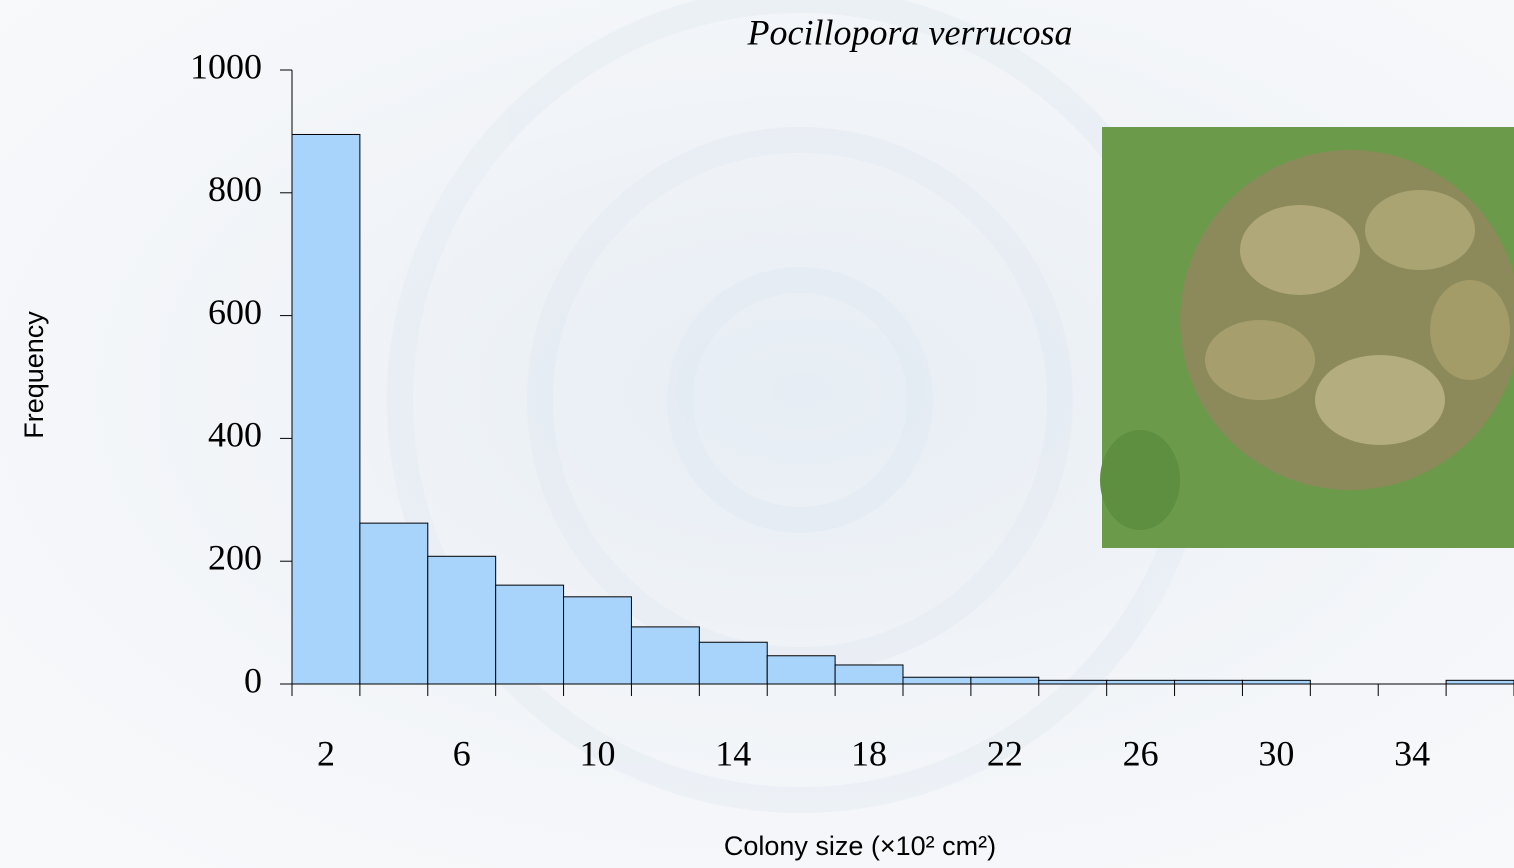 The height and width of the screenshot is (868, 1514). I want to click on x-axis-label: Colony size (×10² cm²), so click(860, 846).